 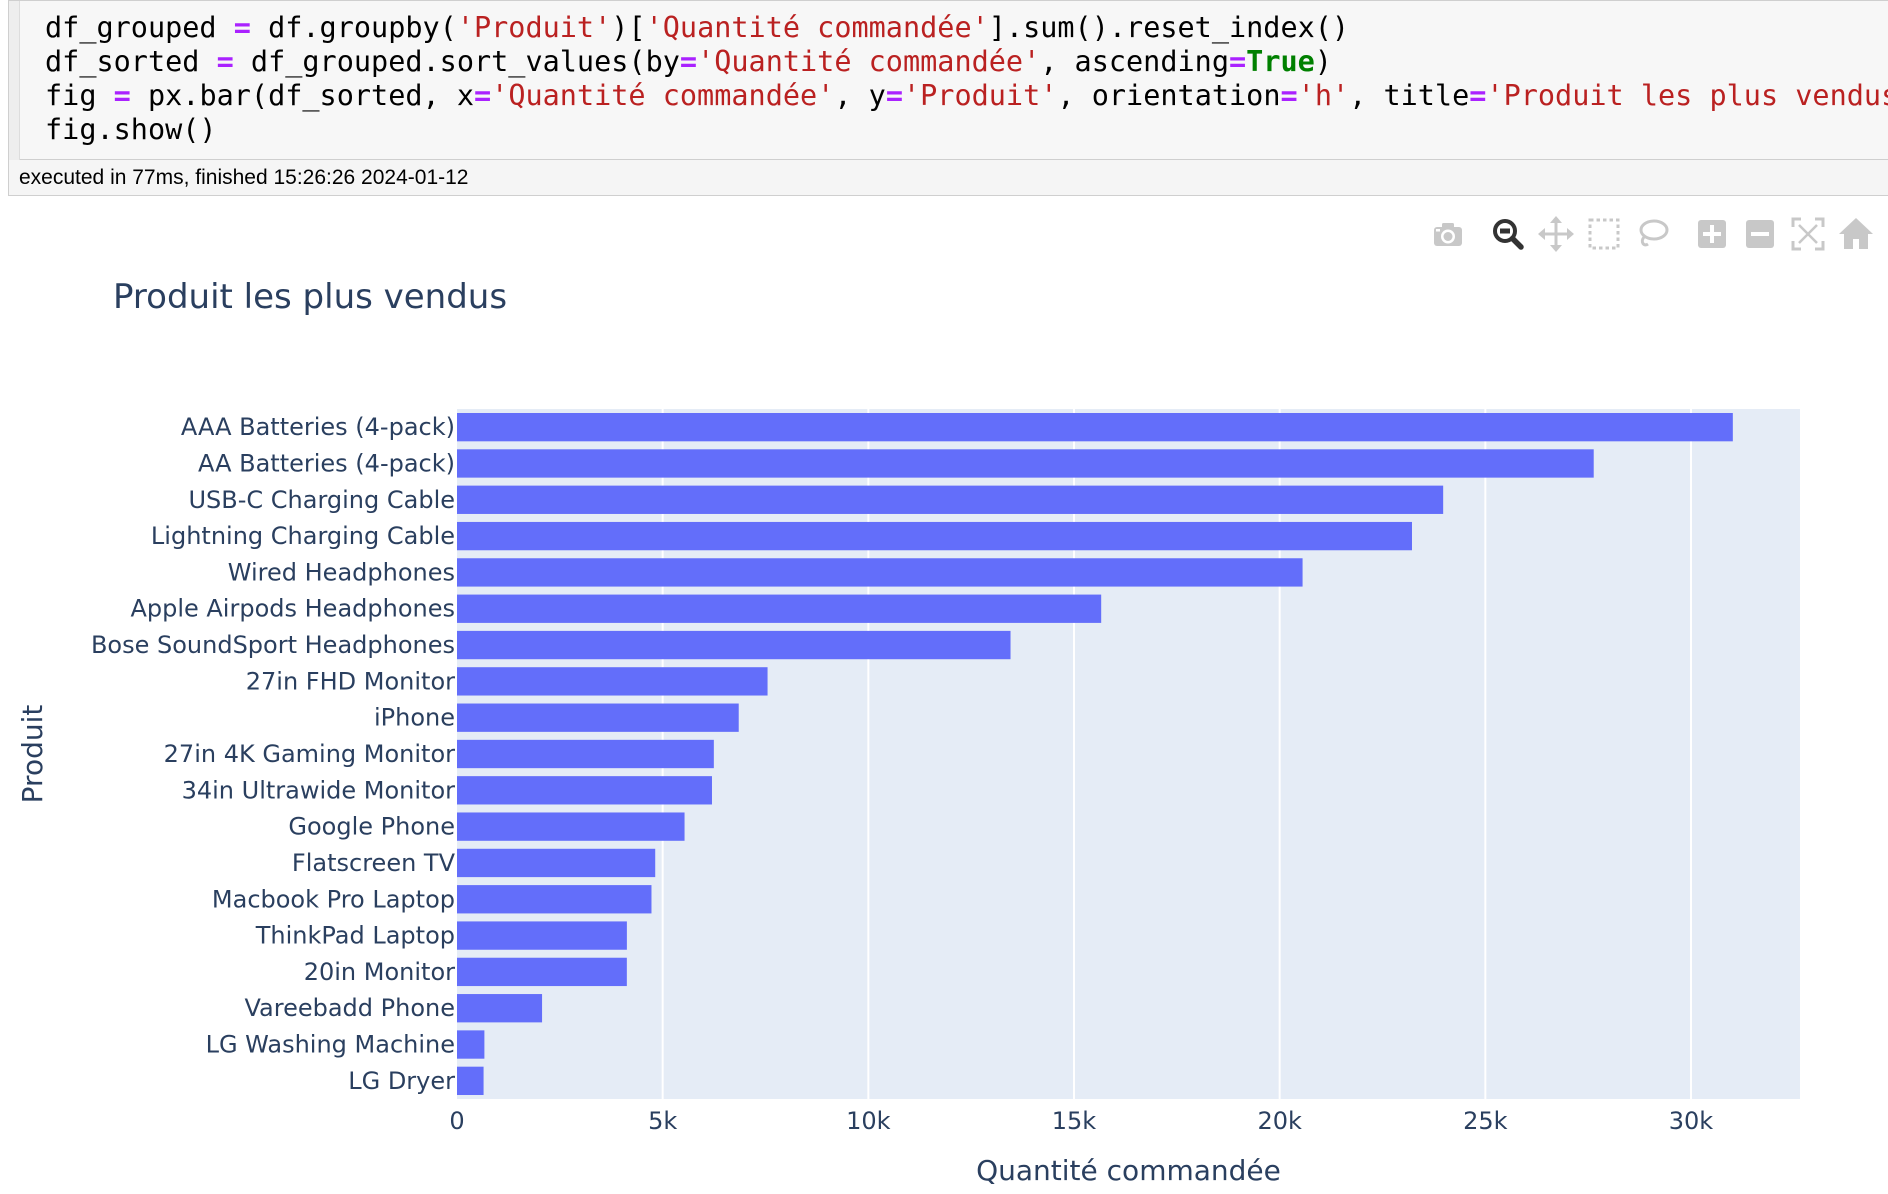 I want to click on code-token: df_grouped, so click(x=139, y=27).